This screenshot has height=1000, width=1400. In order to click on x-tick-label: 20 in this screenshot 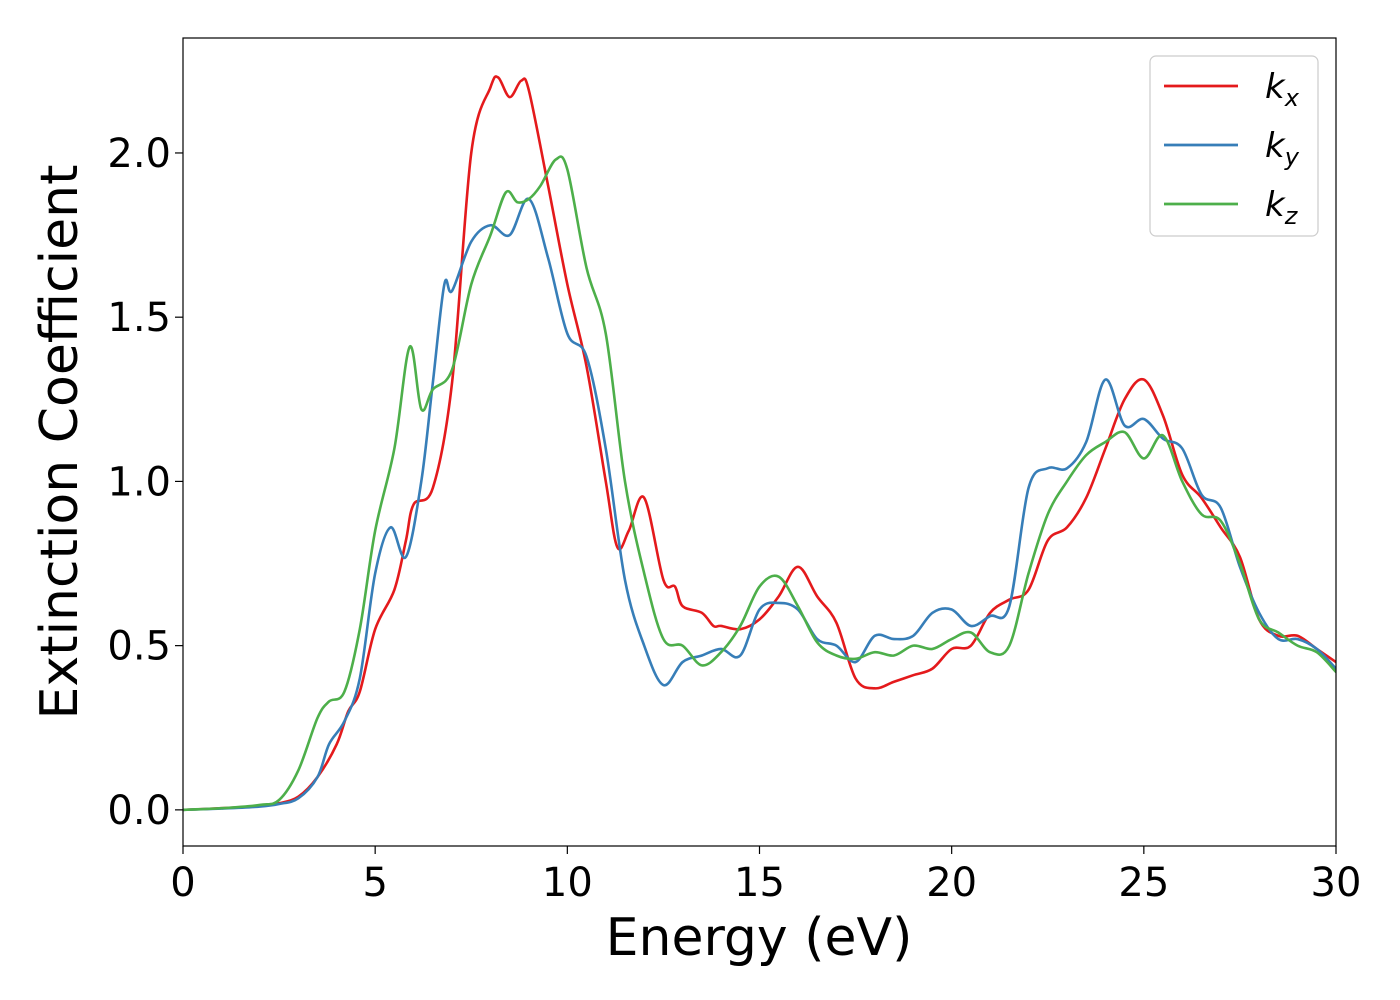, I will do `click(951, 883)`.